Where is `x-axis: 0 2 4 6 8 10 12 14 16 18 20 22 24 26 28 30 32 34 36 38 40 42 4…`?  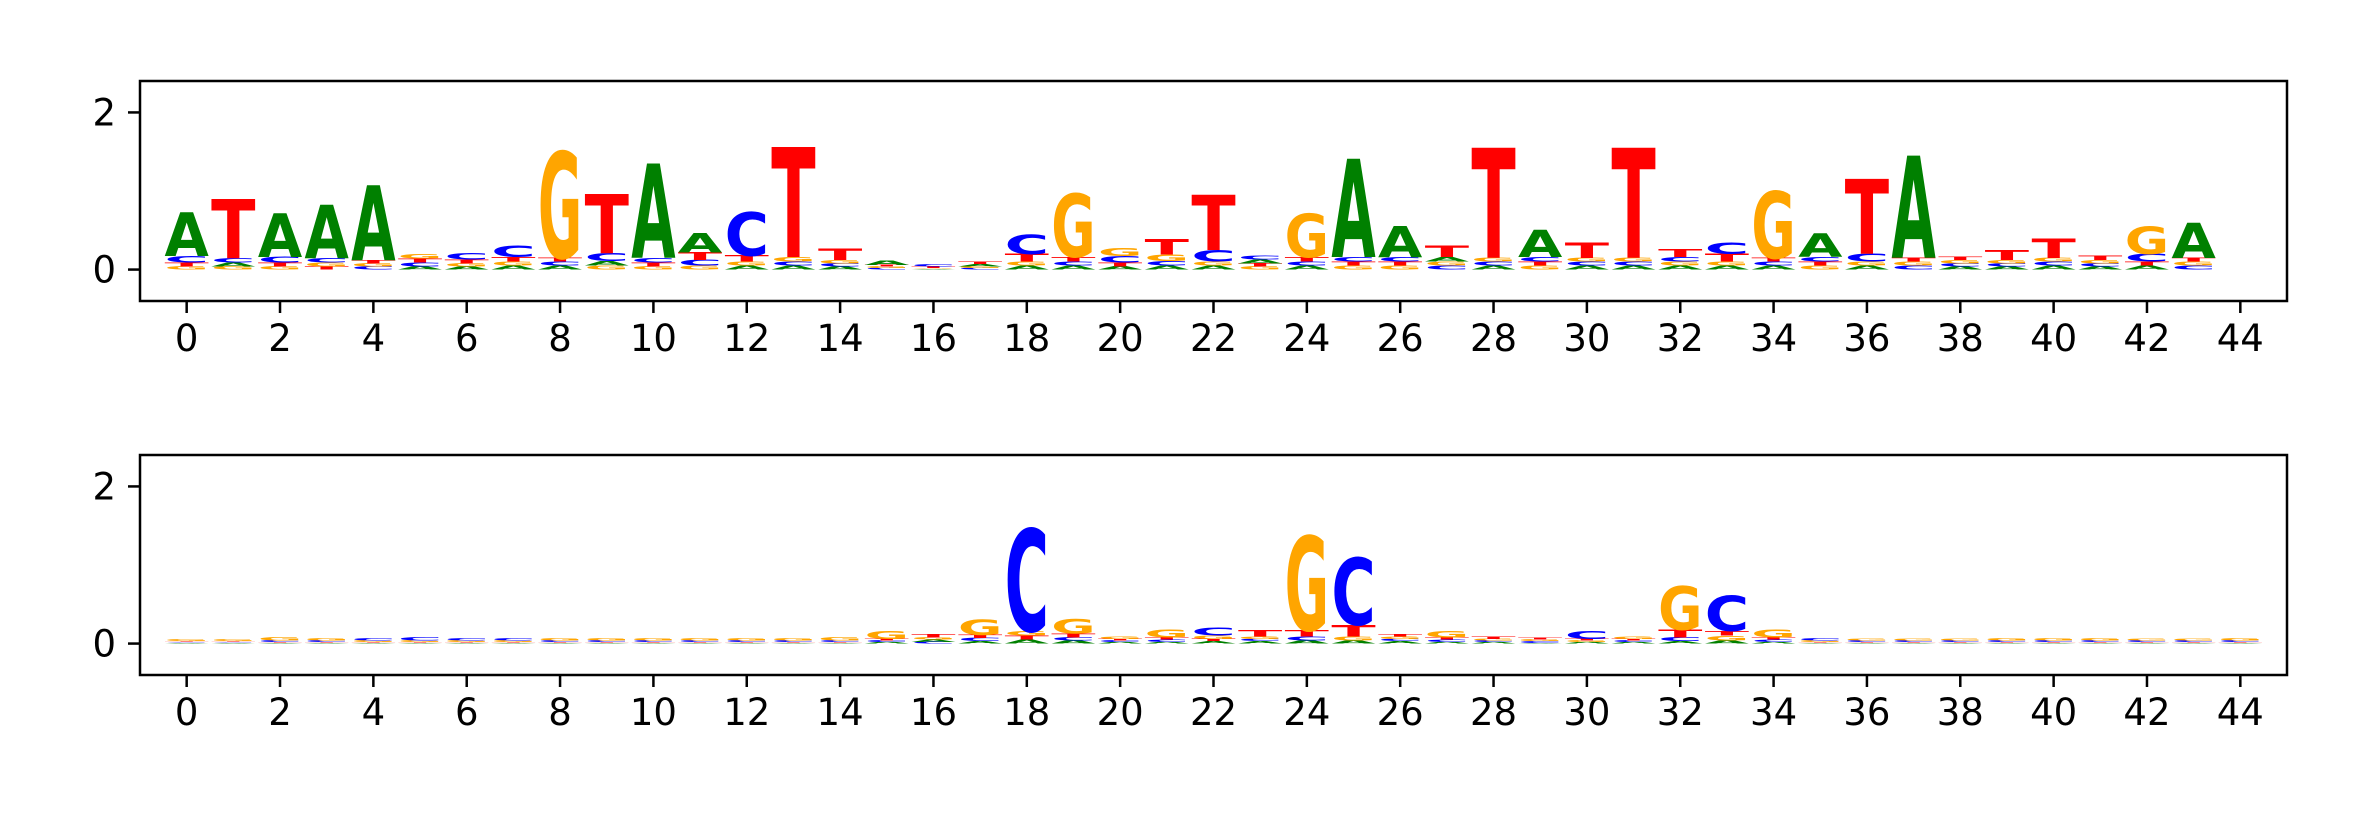
x-axis: 0 2 4 6 8 10 12 14 16 18 20 22 24 26 28 30 32 34 36 38 40 42 4… is located at coordinates (1219, 704).